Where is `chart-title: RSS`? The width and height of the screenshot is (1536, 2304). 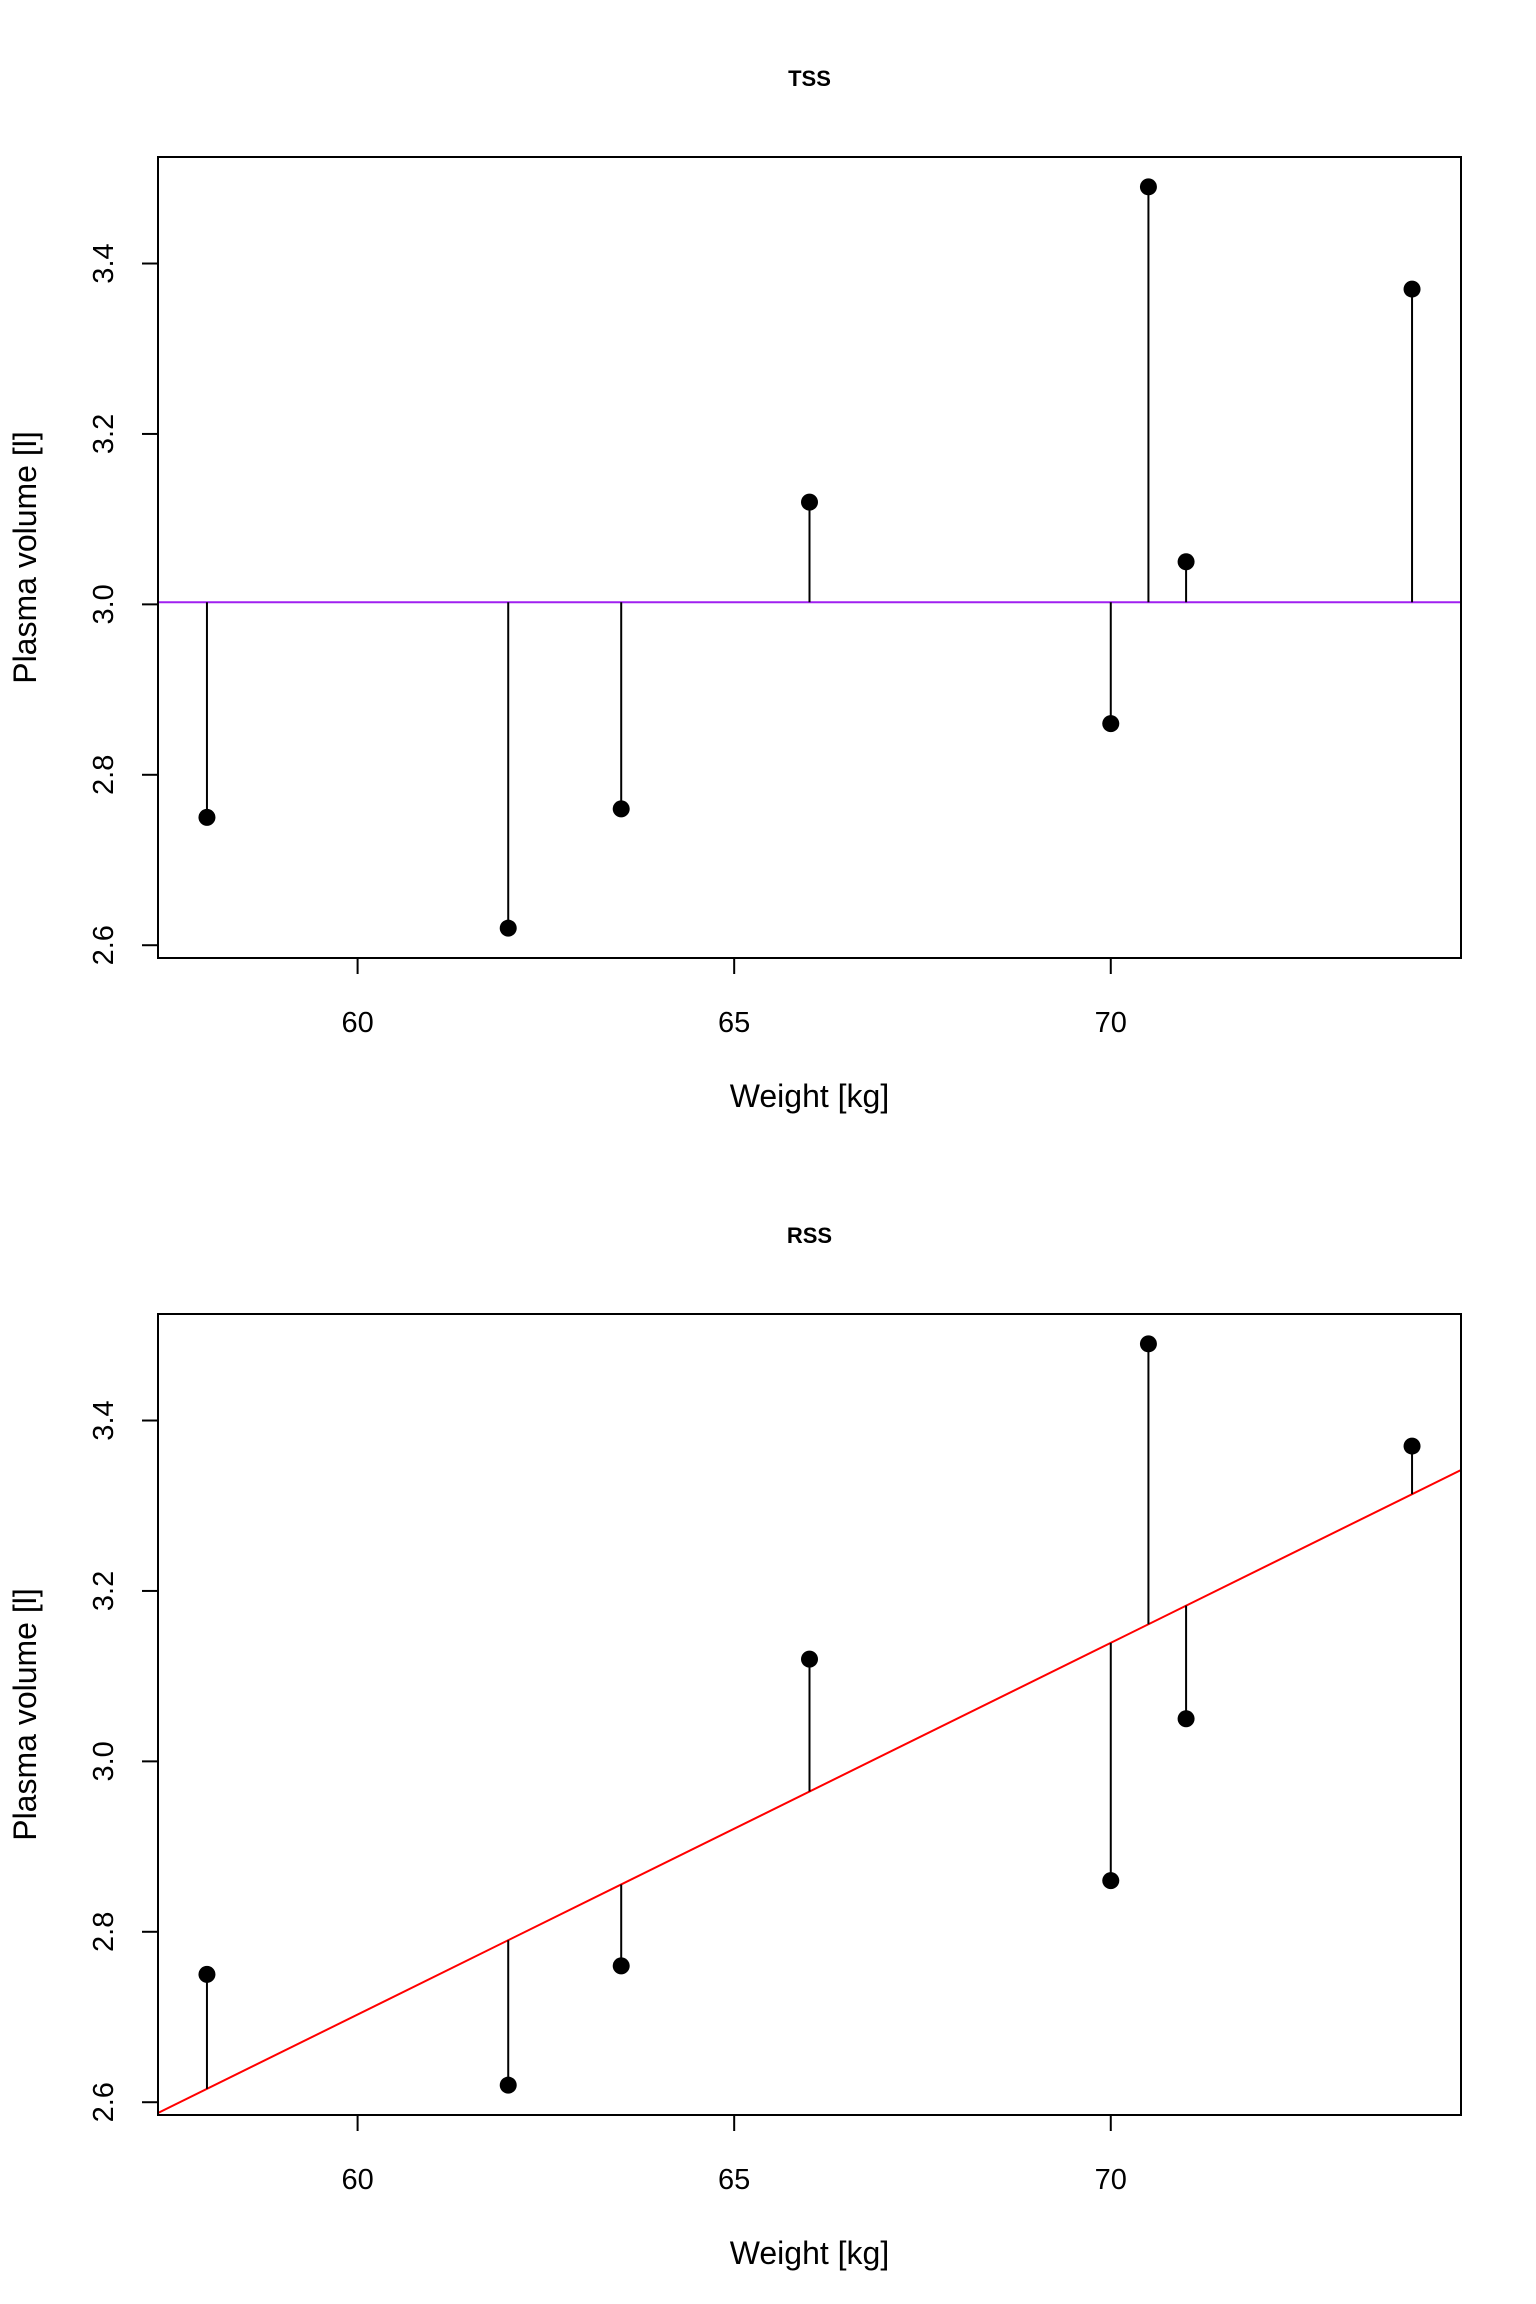 chart-title: RSS is located at coordinates (809, 1235).